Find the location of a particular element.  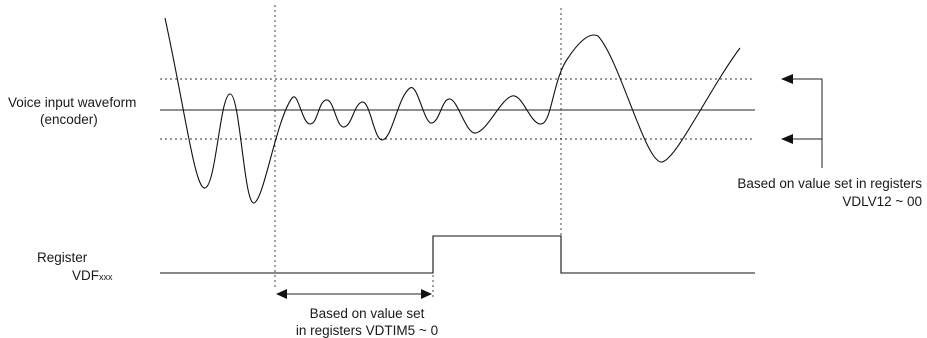

level-note-line2: VDLV12 ~ 00 is located at coordinates (882, 201).